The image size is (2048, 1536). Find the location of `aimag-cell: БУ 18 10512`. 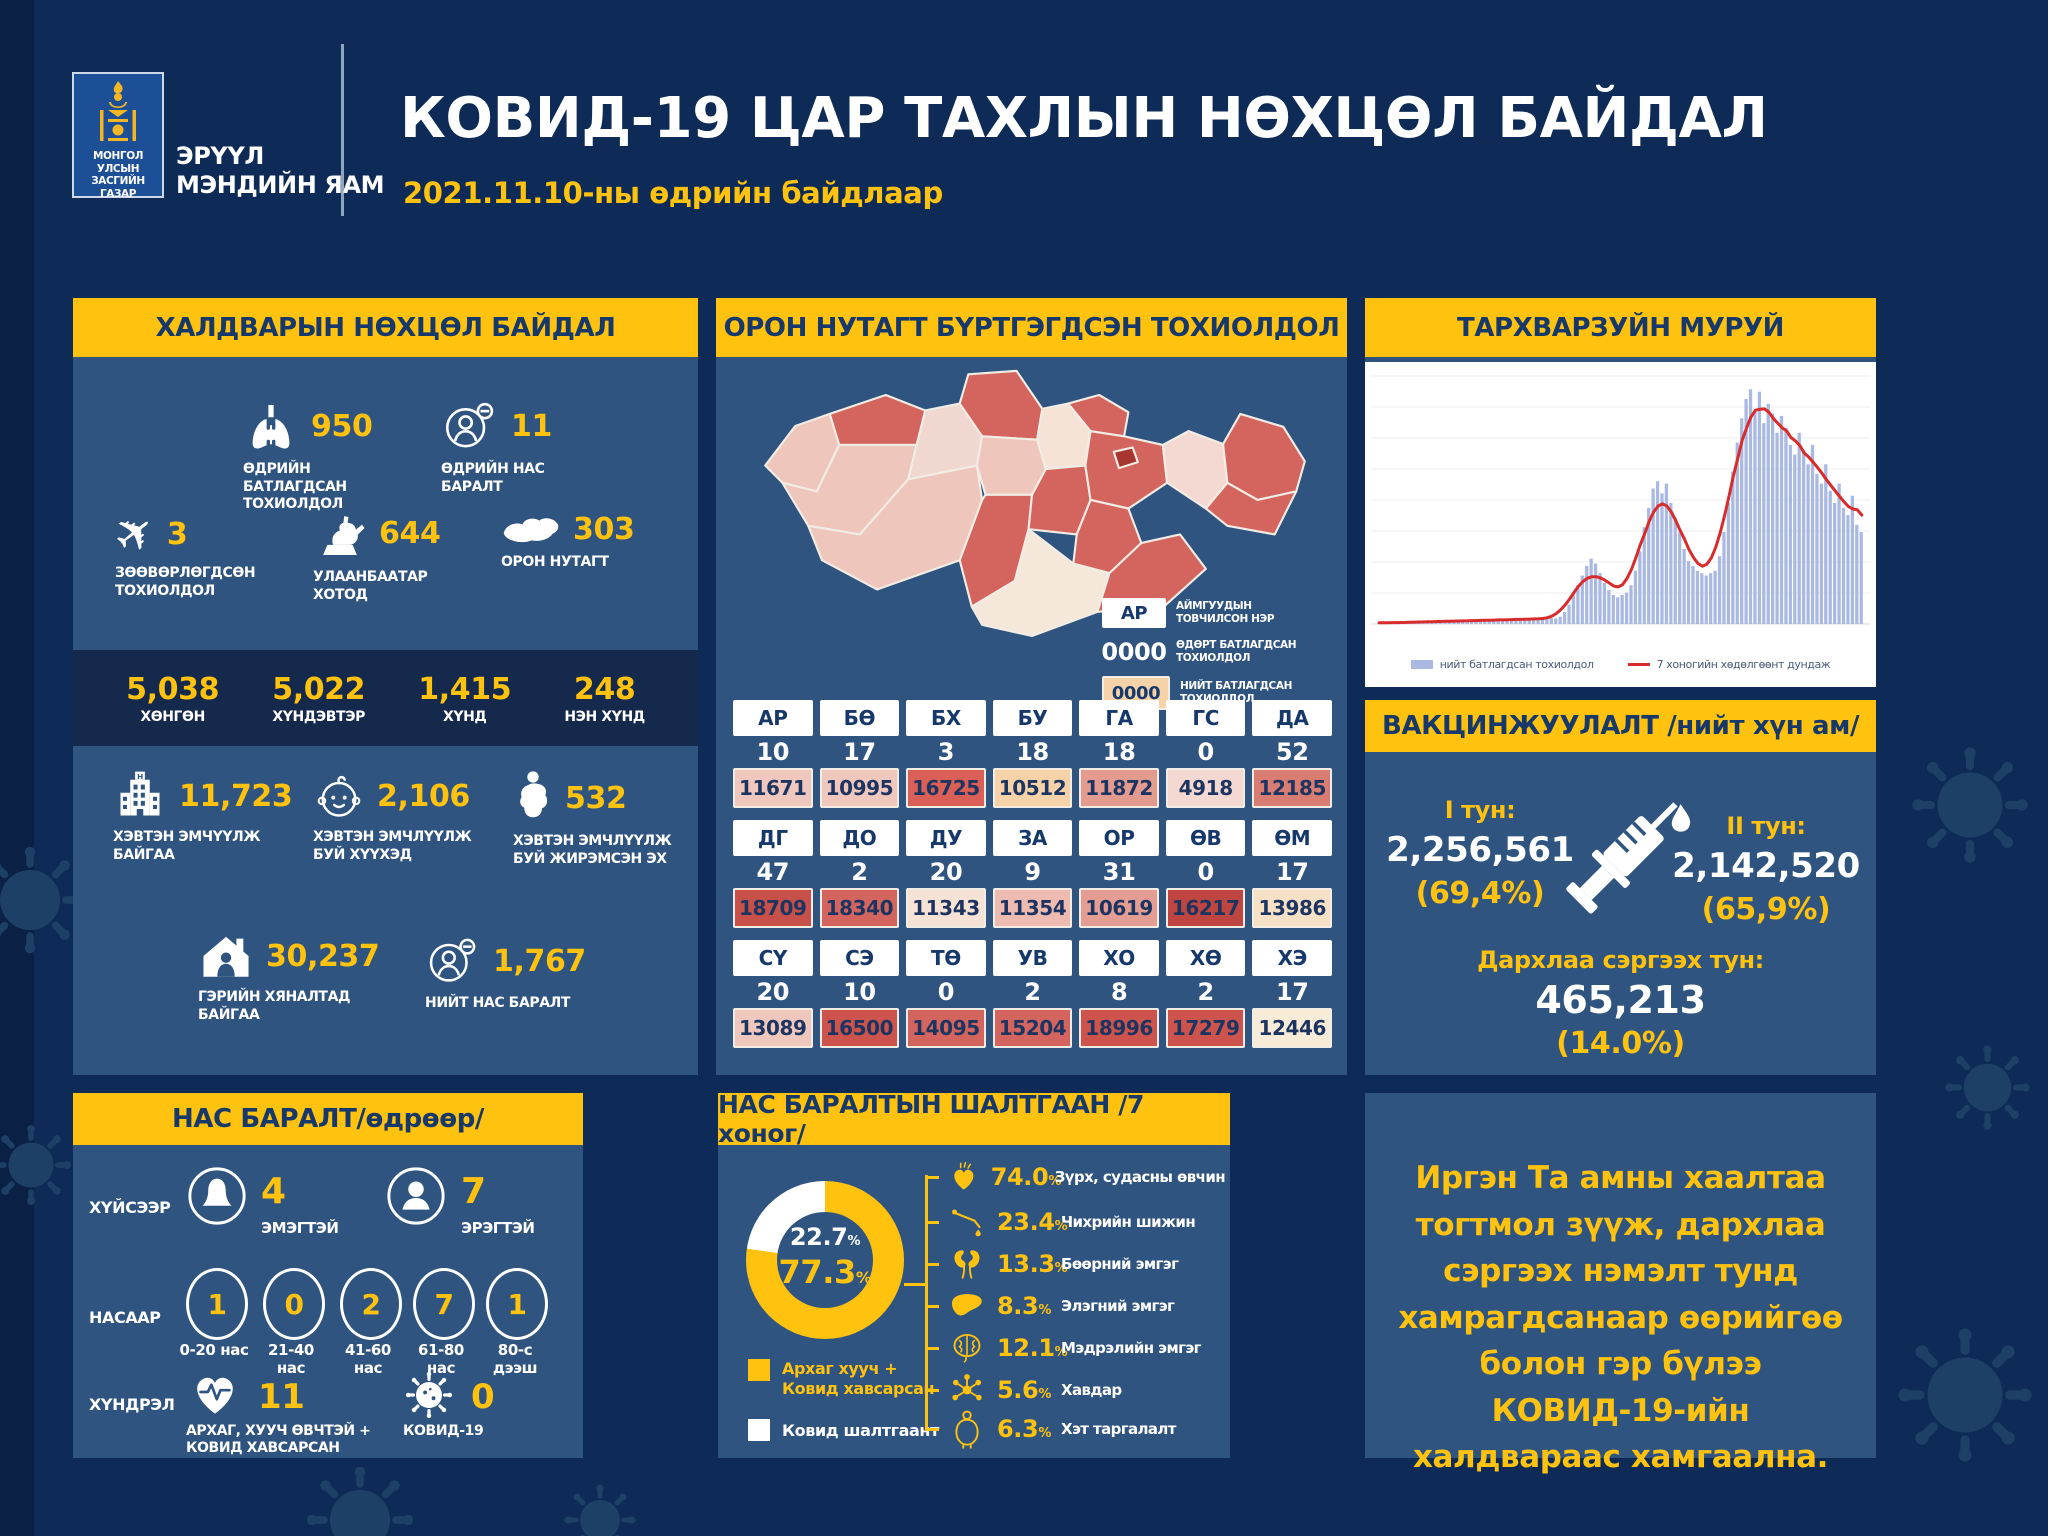

aimag-cell: БУ 18 10512 is located at coordinates (1032, 754).